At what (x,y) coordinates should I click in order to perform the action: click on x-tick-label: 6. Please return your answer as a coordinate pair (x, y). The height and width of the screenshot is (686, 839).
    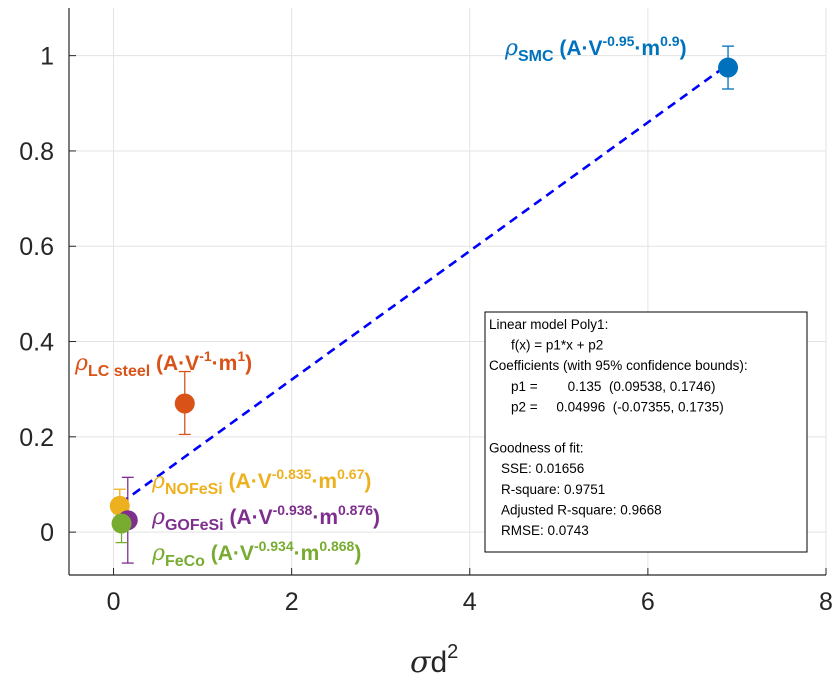
    Looking at the image, I should click on (648, 602).